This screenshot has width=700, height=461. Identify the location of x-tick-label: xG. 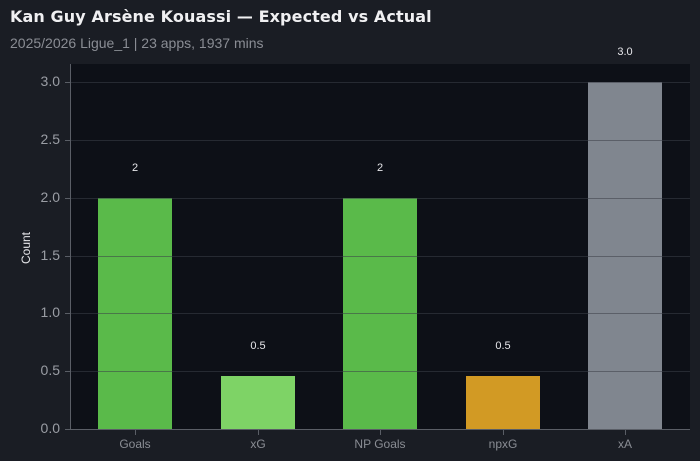
(258, 444).